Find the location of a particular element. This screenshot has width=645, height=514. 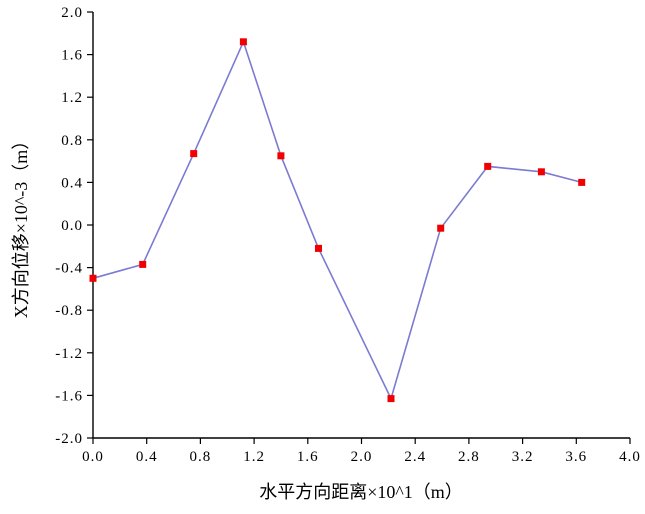

y-tick-label: 2.0 is located at coordinates (72, 13).